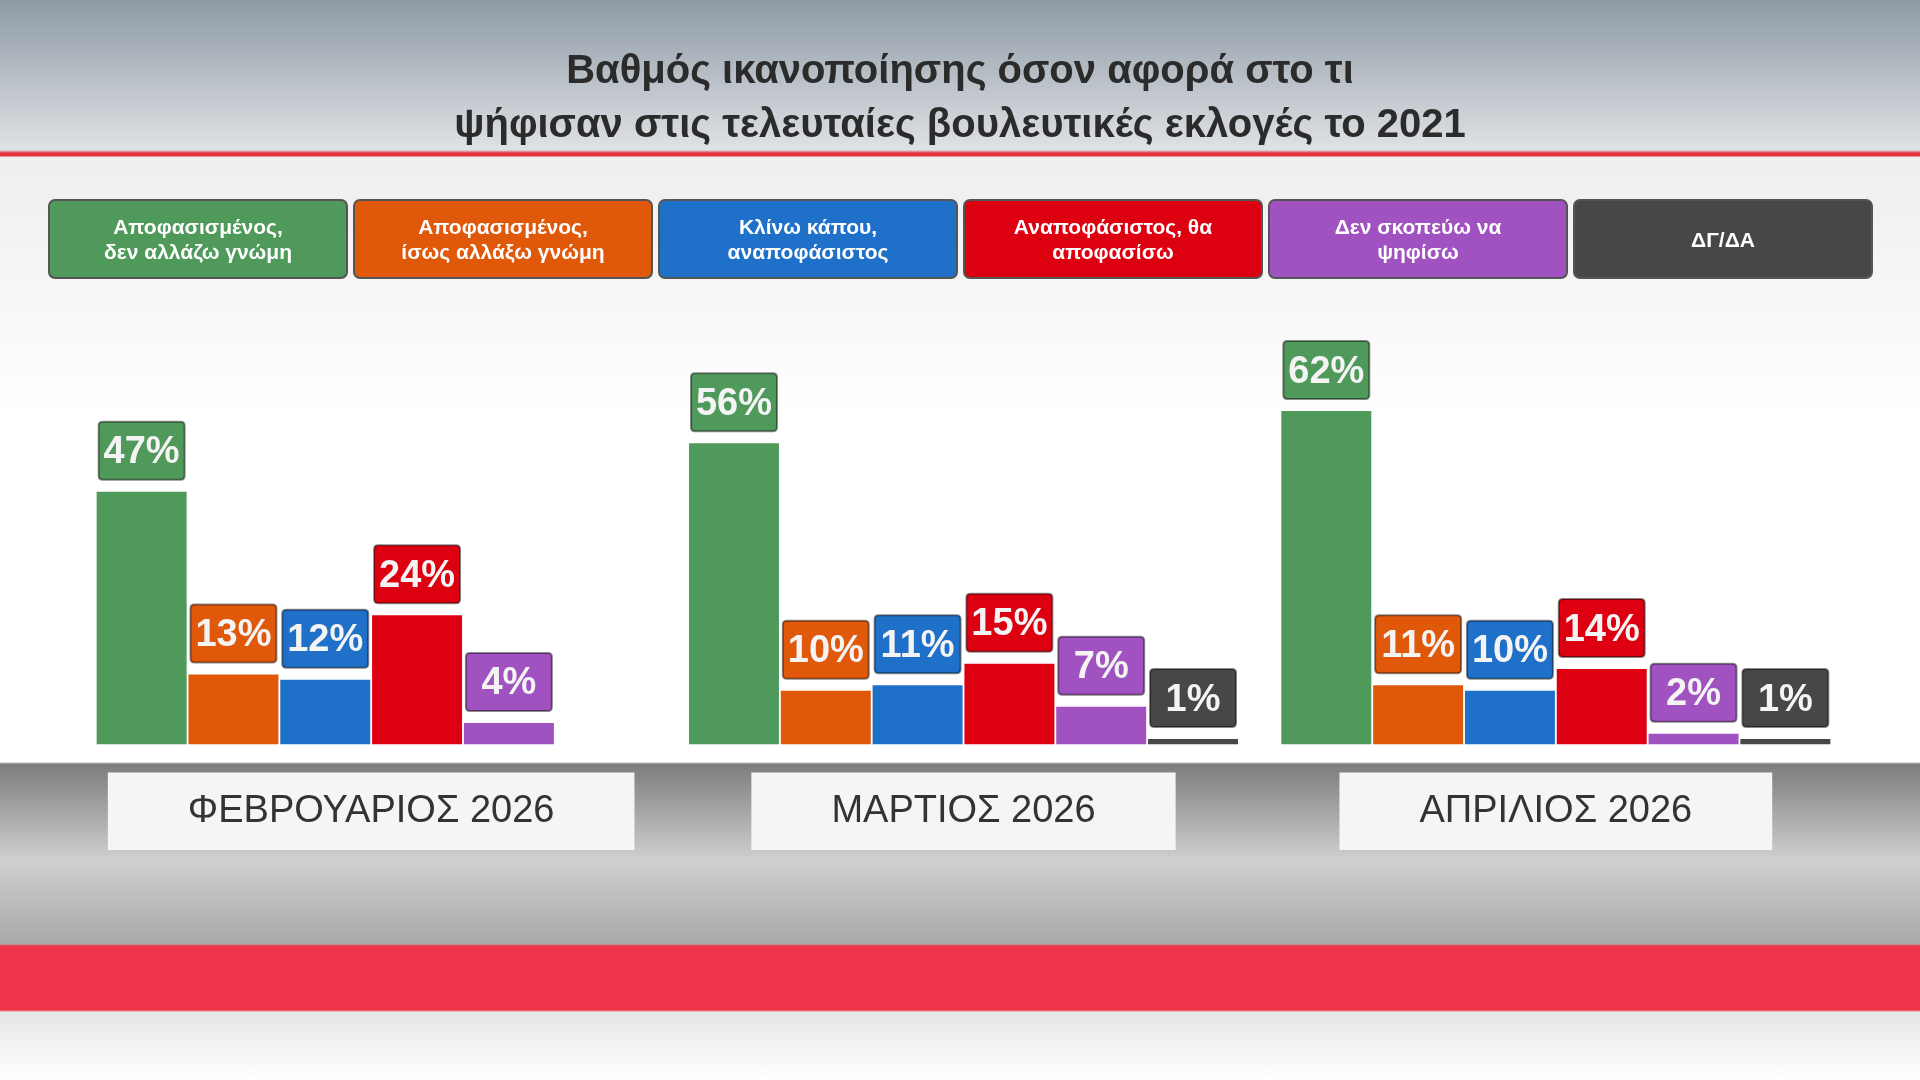 The image size is (1920, 1080). Describe the element at coordinates (1418, 239) in the screenshot. I see `text: Δεν σκοπεύω να ψηφίσω` at that location.